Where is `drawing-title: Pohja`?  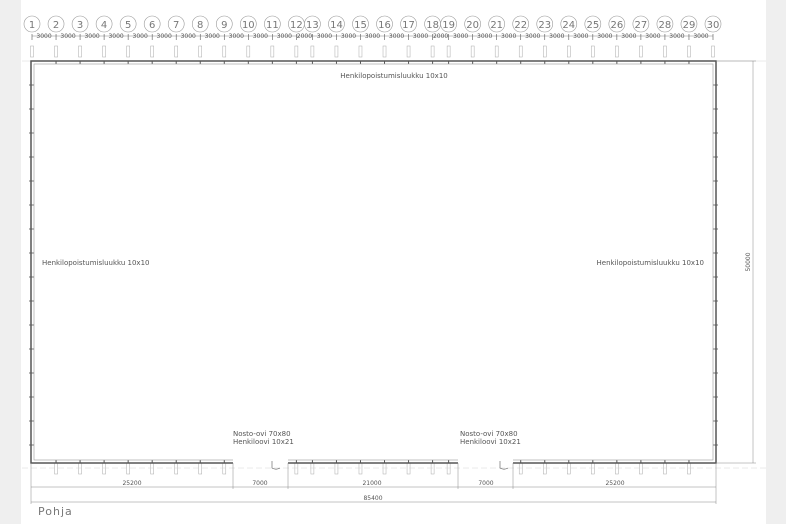
drawing-title: Pohja is located at coordinates (55, 511).